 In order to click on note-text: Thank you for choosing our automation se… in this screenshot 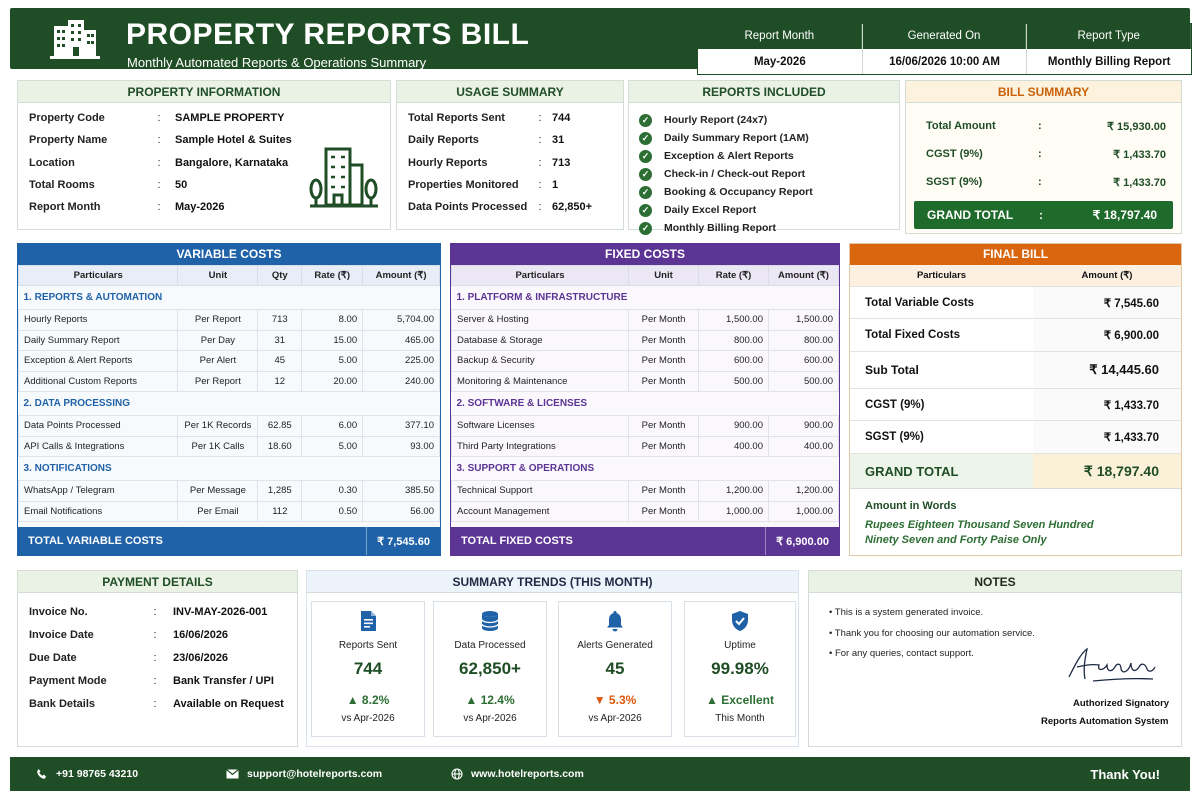, I will do `click(934, 633)`.